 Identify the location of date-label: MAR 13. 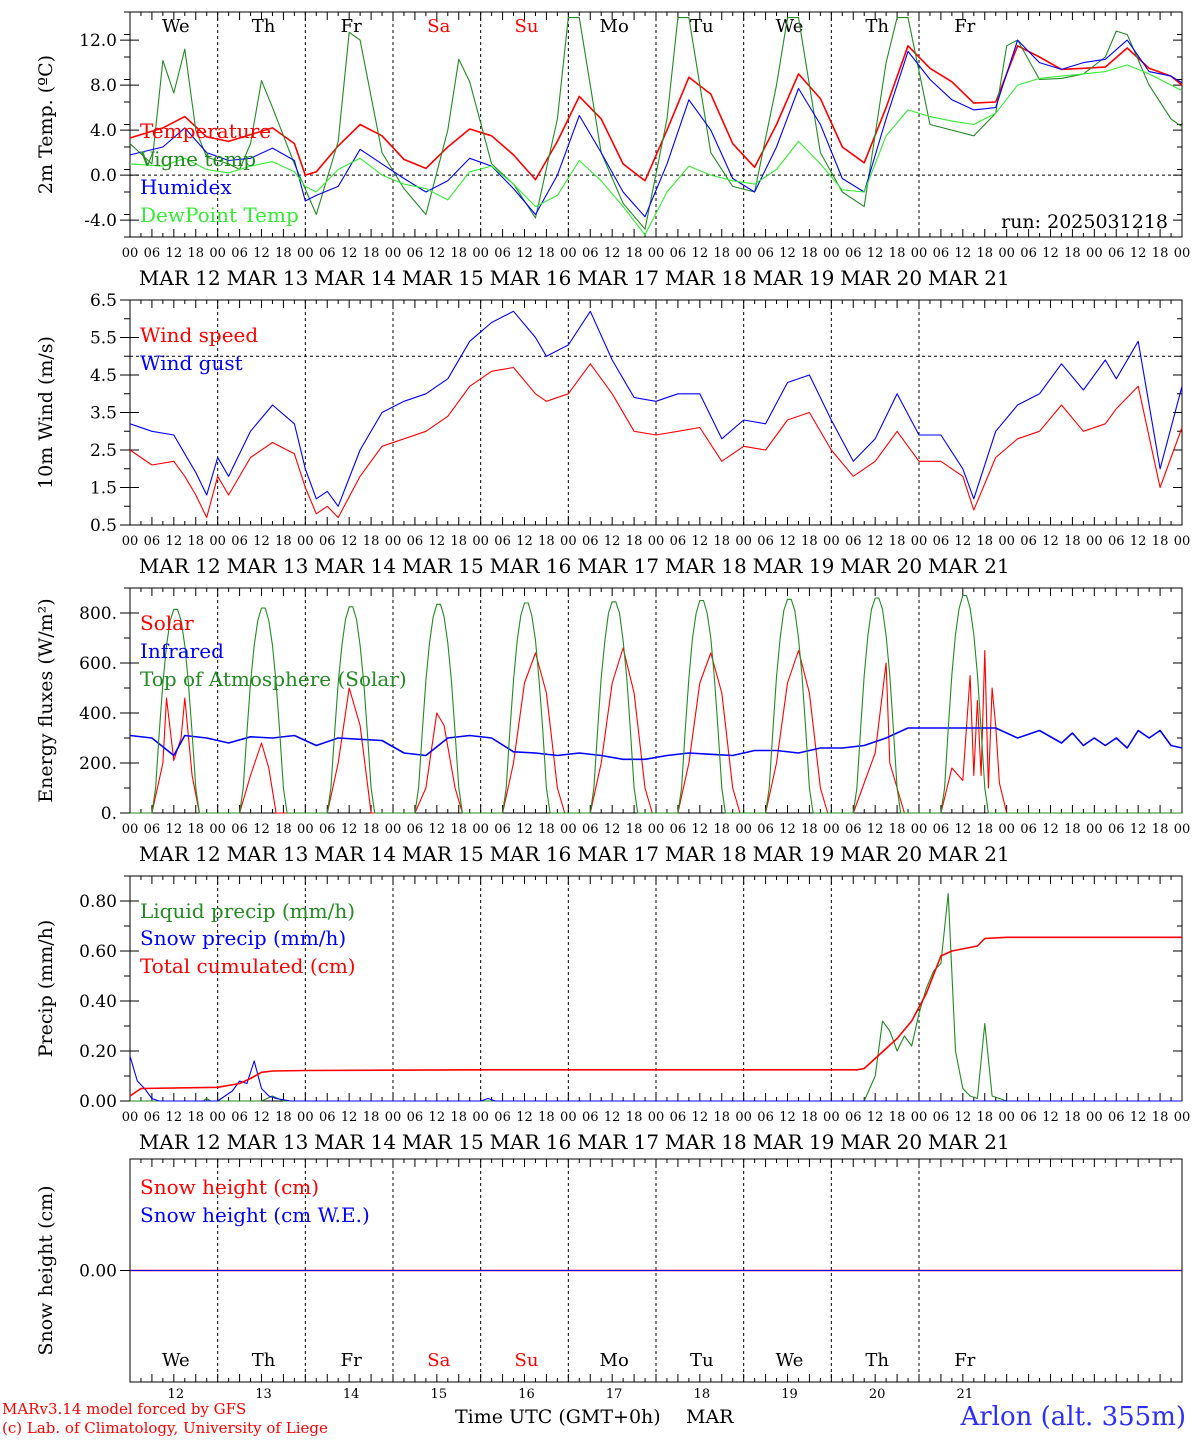
(268, 1142).